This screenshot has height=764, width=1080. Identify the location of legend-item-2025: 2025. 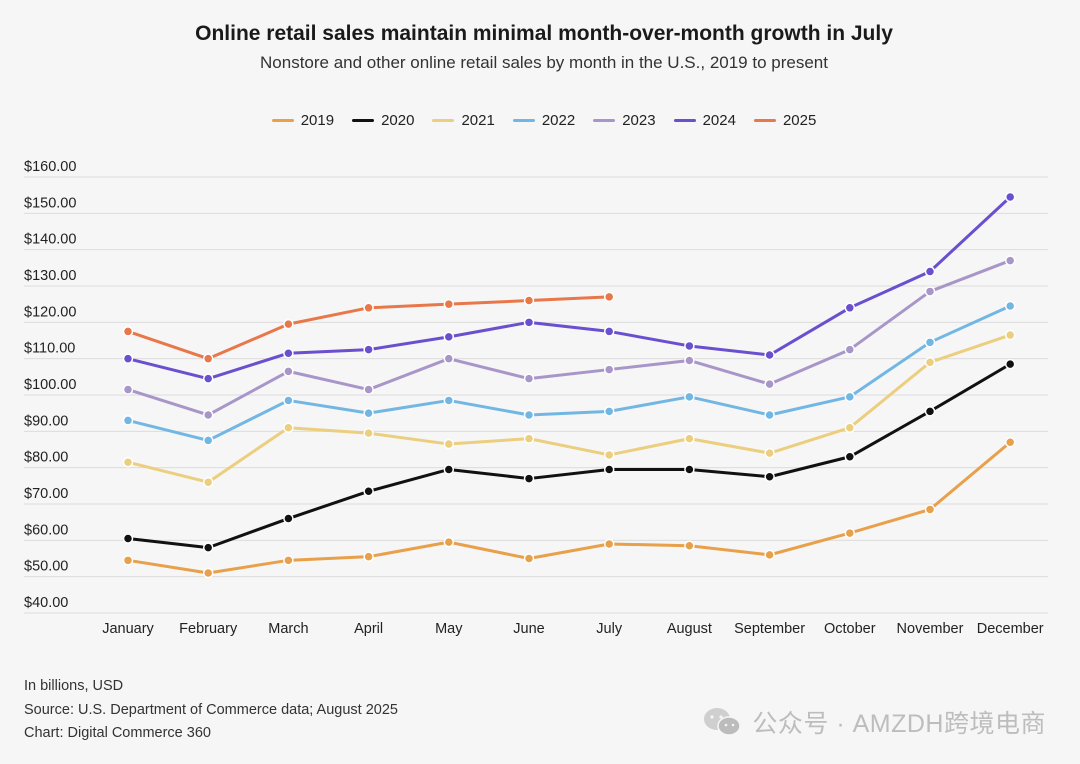
(785, 120).